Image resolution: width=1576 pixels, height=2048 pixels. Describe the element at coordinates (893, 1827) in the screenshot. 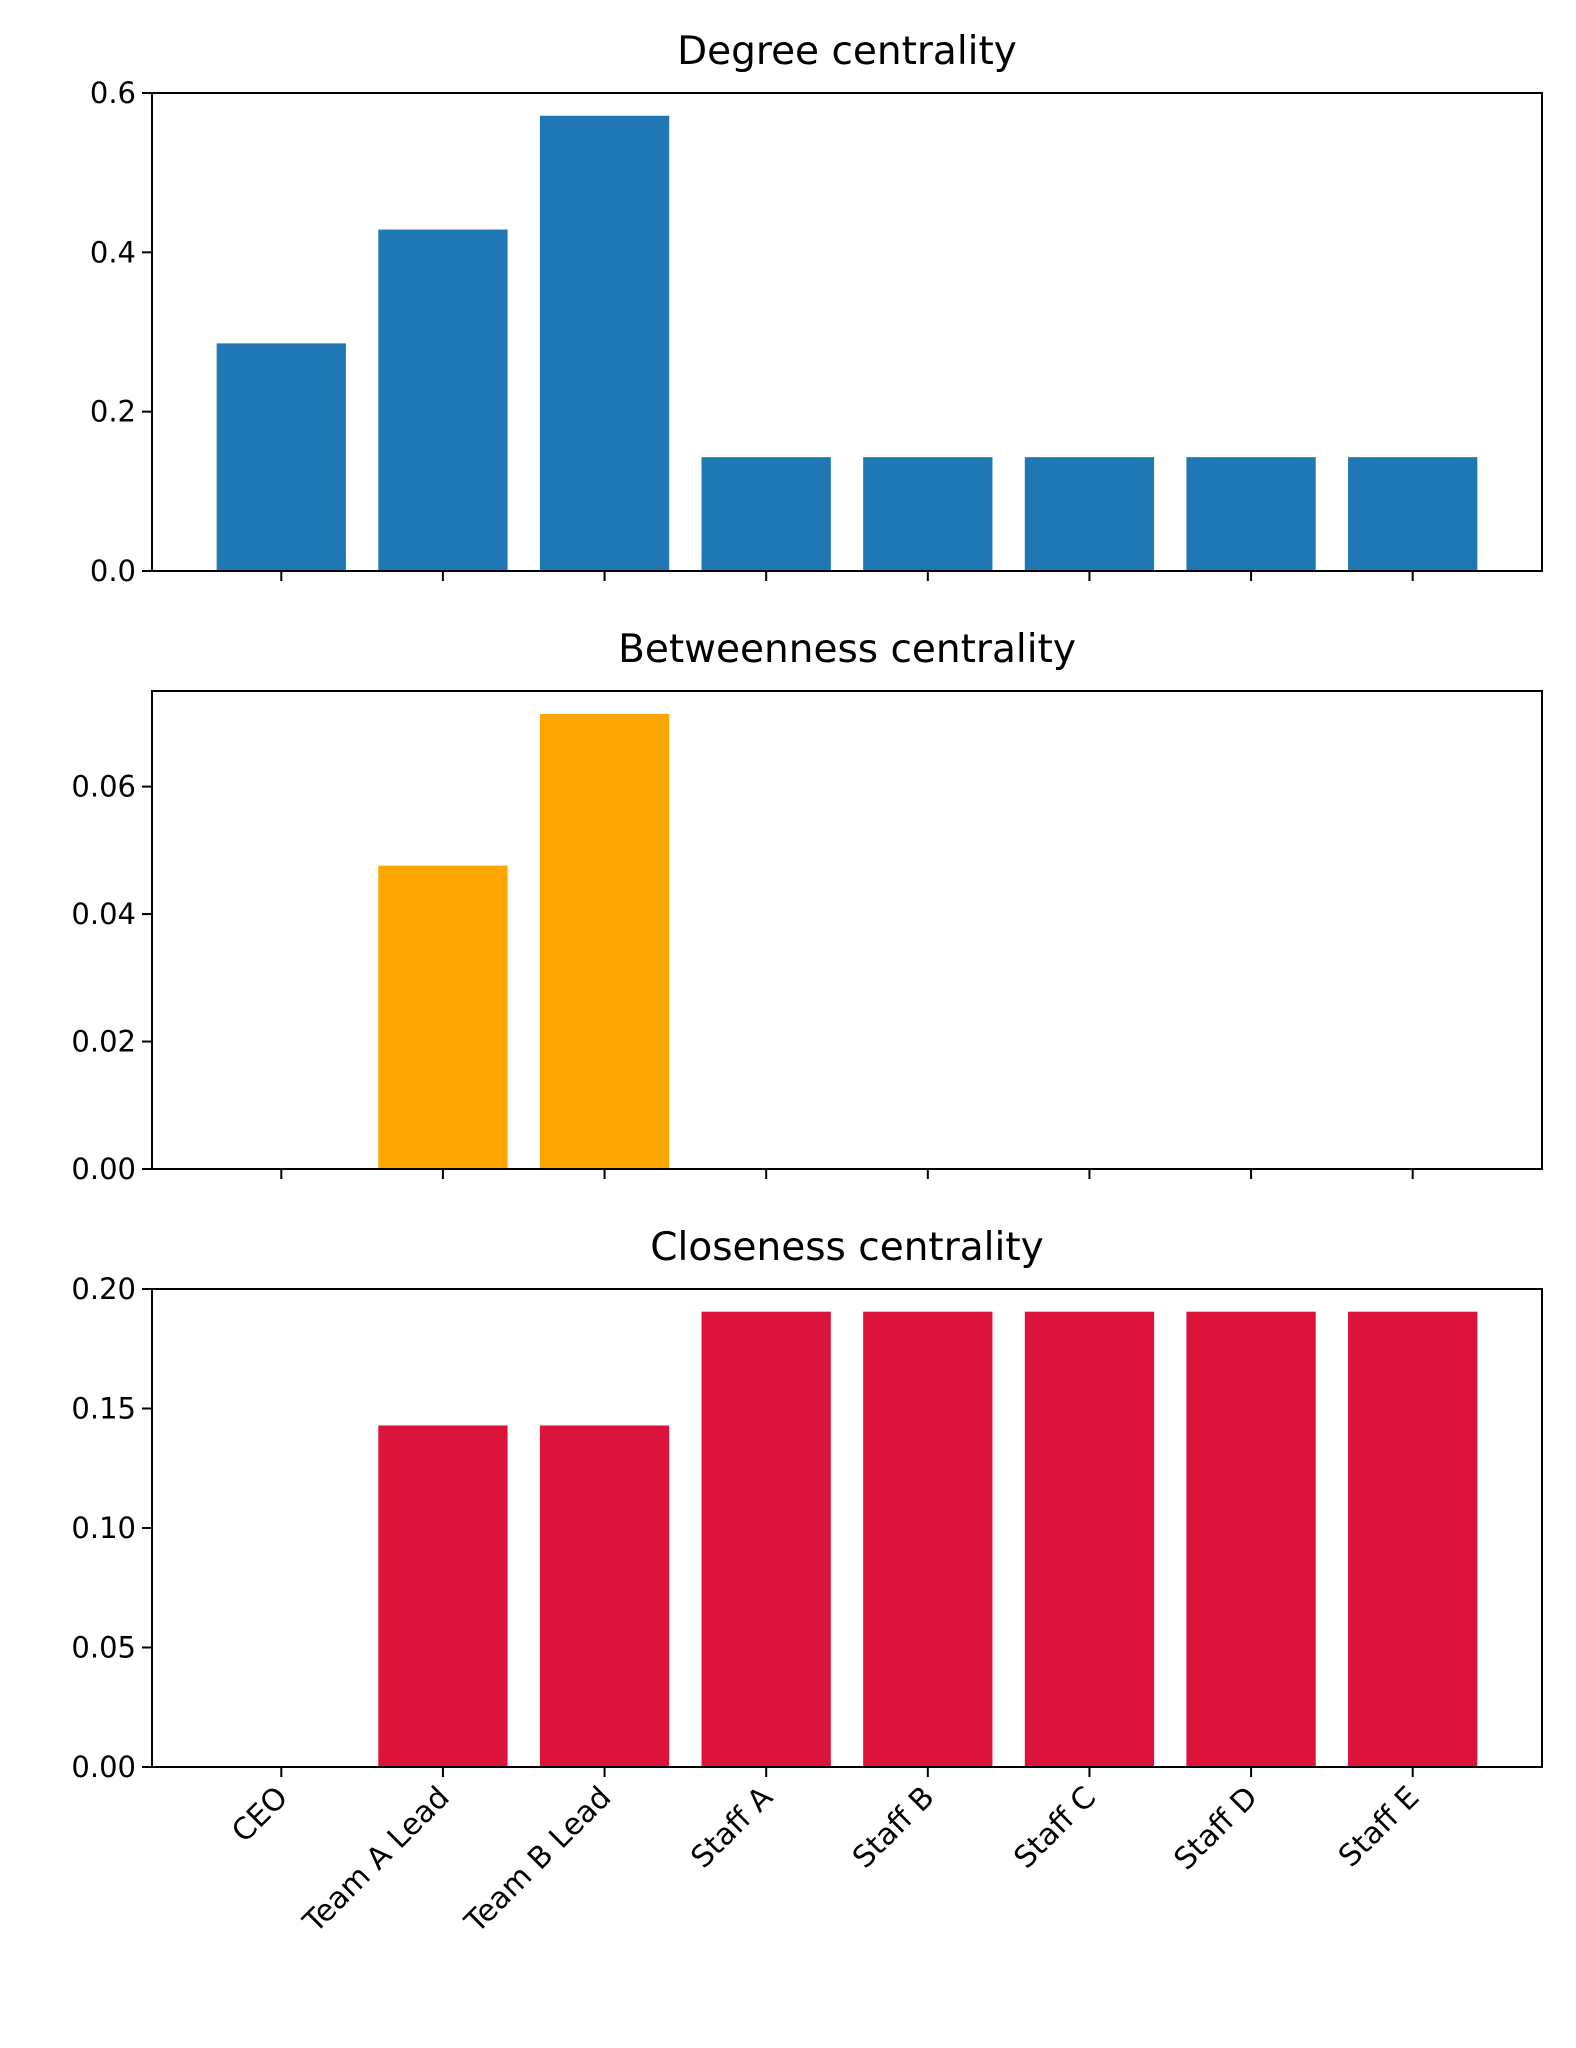

I see `x-tick-label: Staff B` at that location.